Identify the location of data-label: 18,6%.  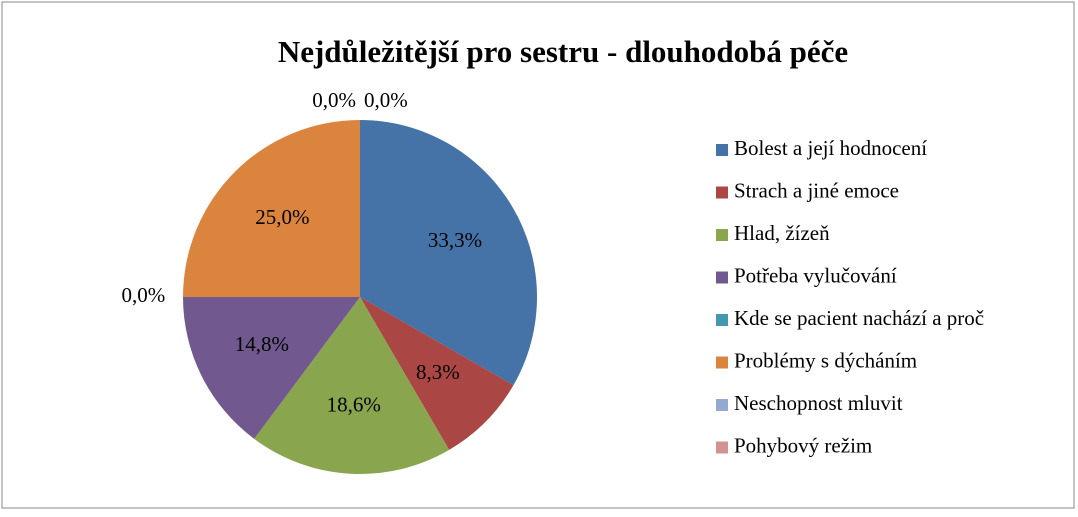
(354, 404).